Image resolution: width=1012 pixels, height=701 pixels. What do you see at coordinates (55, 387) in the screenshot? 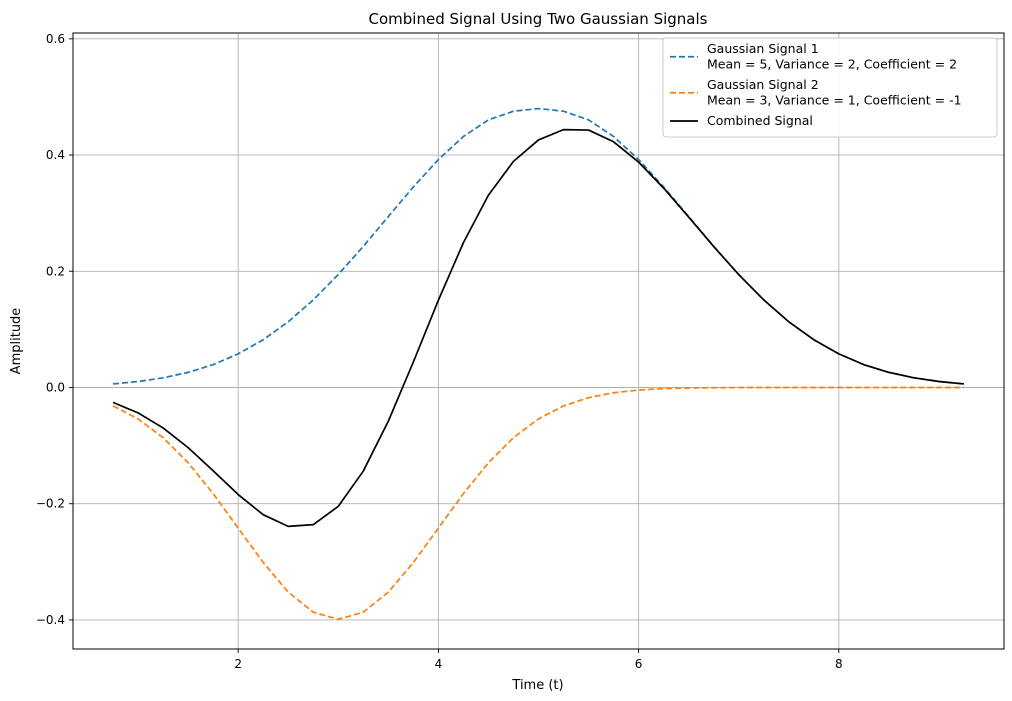
I see `y-tick-label: 0.0` at bounding box center [55, 387].